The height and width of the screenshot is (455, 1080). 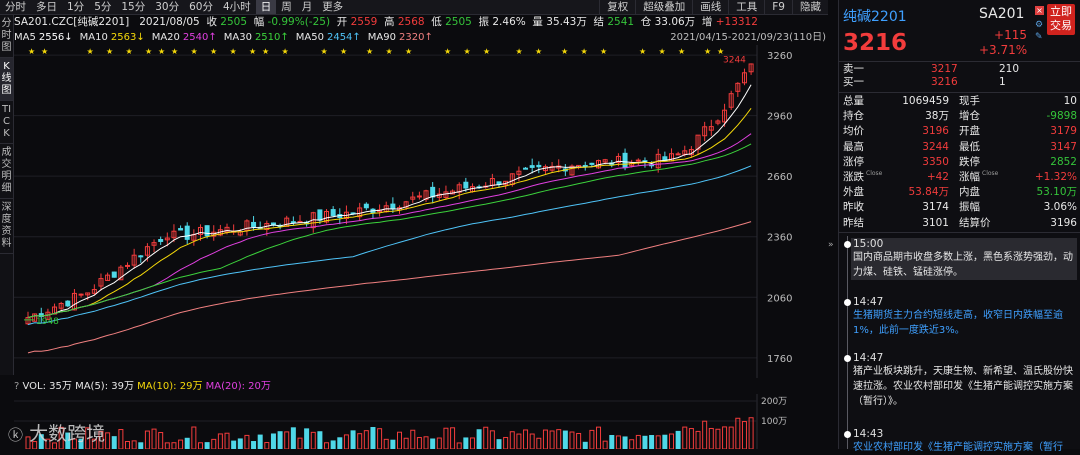 What do you see at coordinates (958, 447) in the screenshot?
I see `news-text: 农业农村部印发《生猪产能调控实施方案（暂行` at bounding box center [958, 447].